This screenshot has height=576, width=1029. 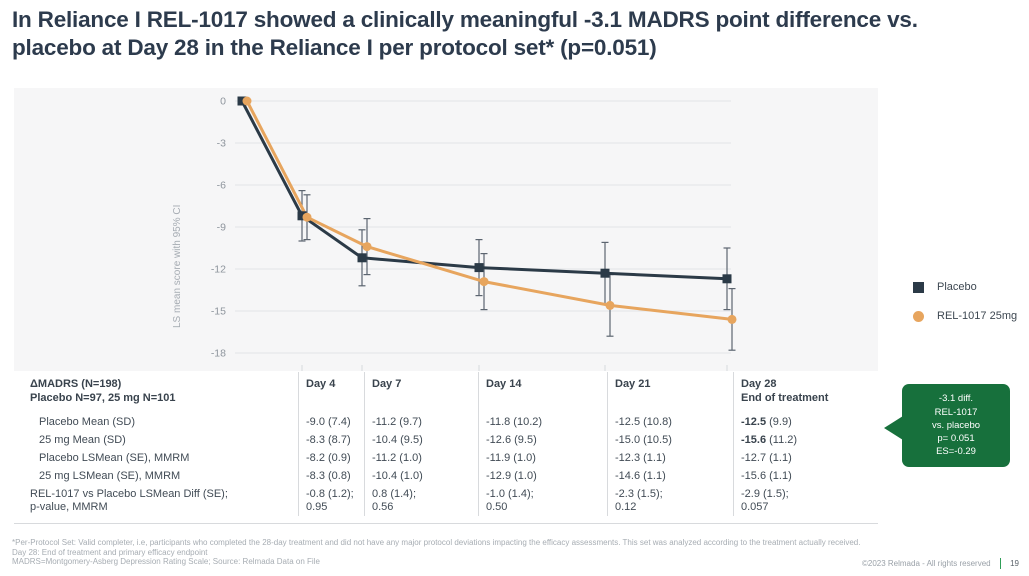 What do you see at coordinates (805, 439) in the screenshot?
I see `table-cell: -15.6 (11.2)` at bounding box center [805, 439].